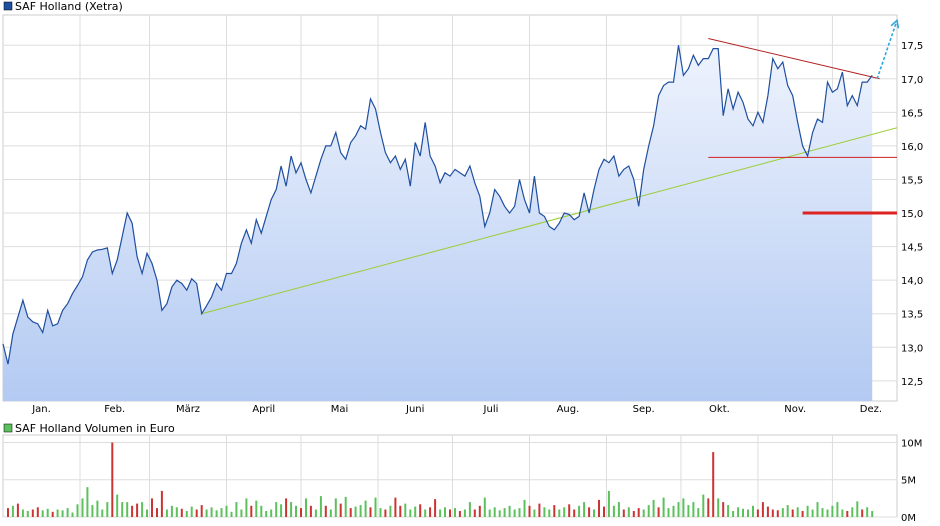 Image resolution: width=940 pixels, height=526 pixels. What do you see at coordinates (912, 348) in the screenshot?
I see `price-y-tick-label: 13,0` at bounding box center [912, 348].